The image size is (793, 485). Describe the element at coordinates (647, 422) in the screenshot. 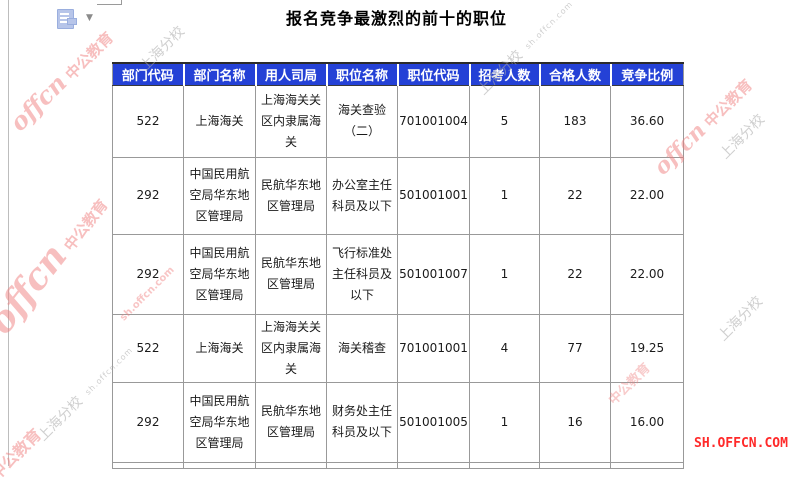

I see `table-cell: 16.00` at that location.